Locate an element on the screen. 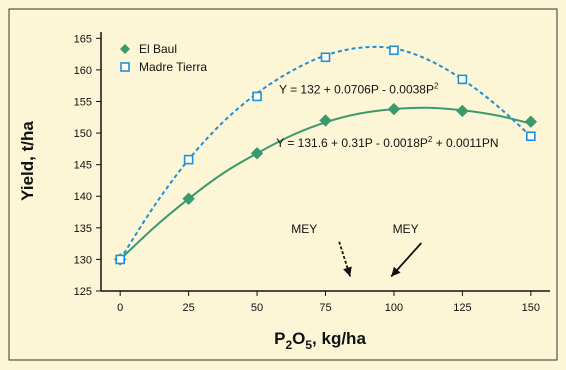  y-tick-label: 130 is located at coordinates (83, 260).